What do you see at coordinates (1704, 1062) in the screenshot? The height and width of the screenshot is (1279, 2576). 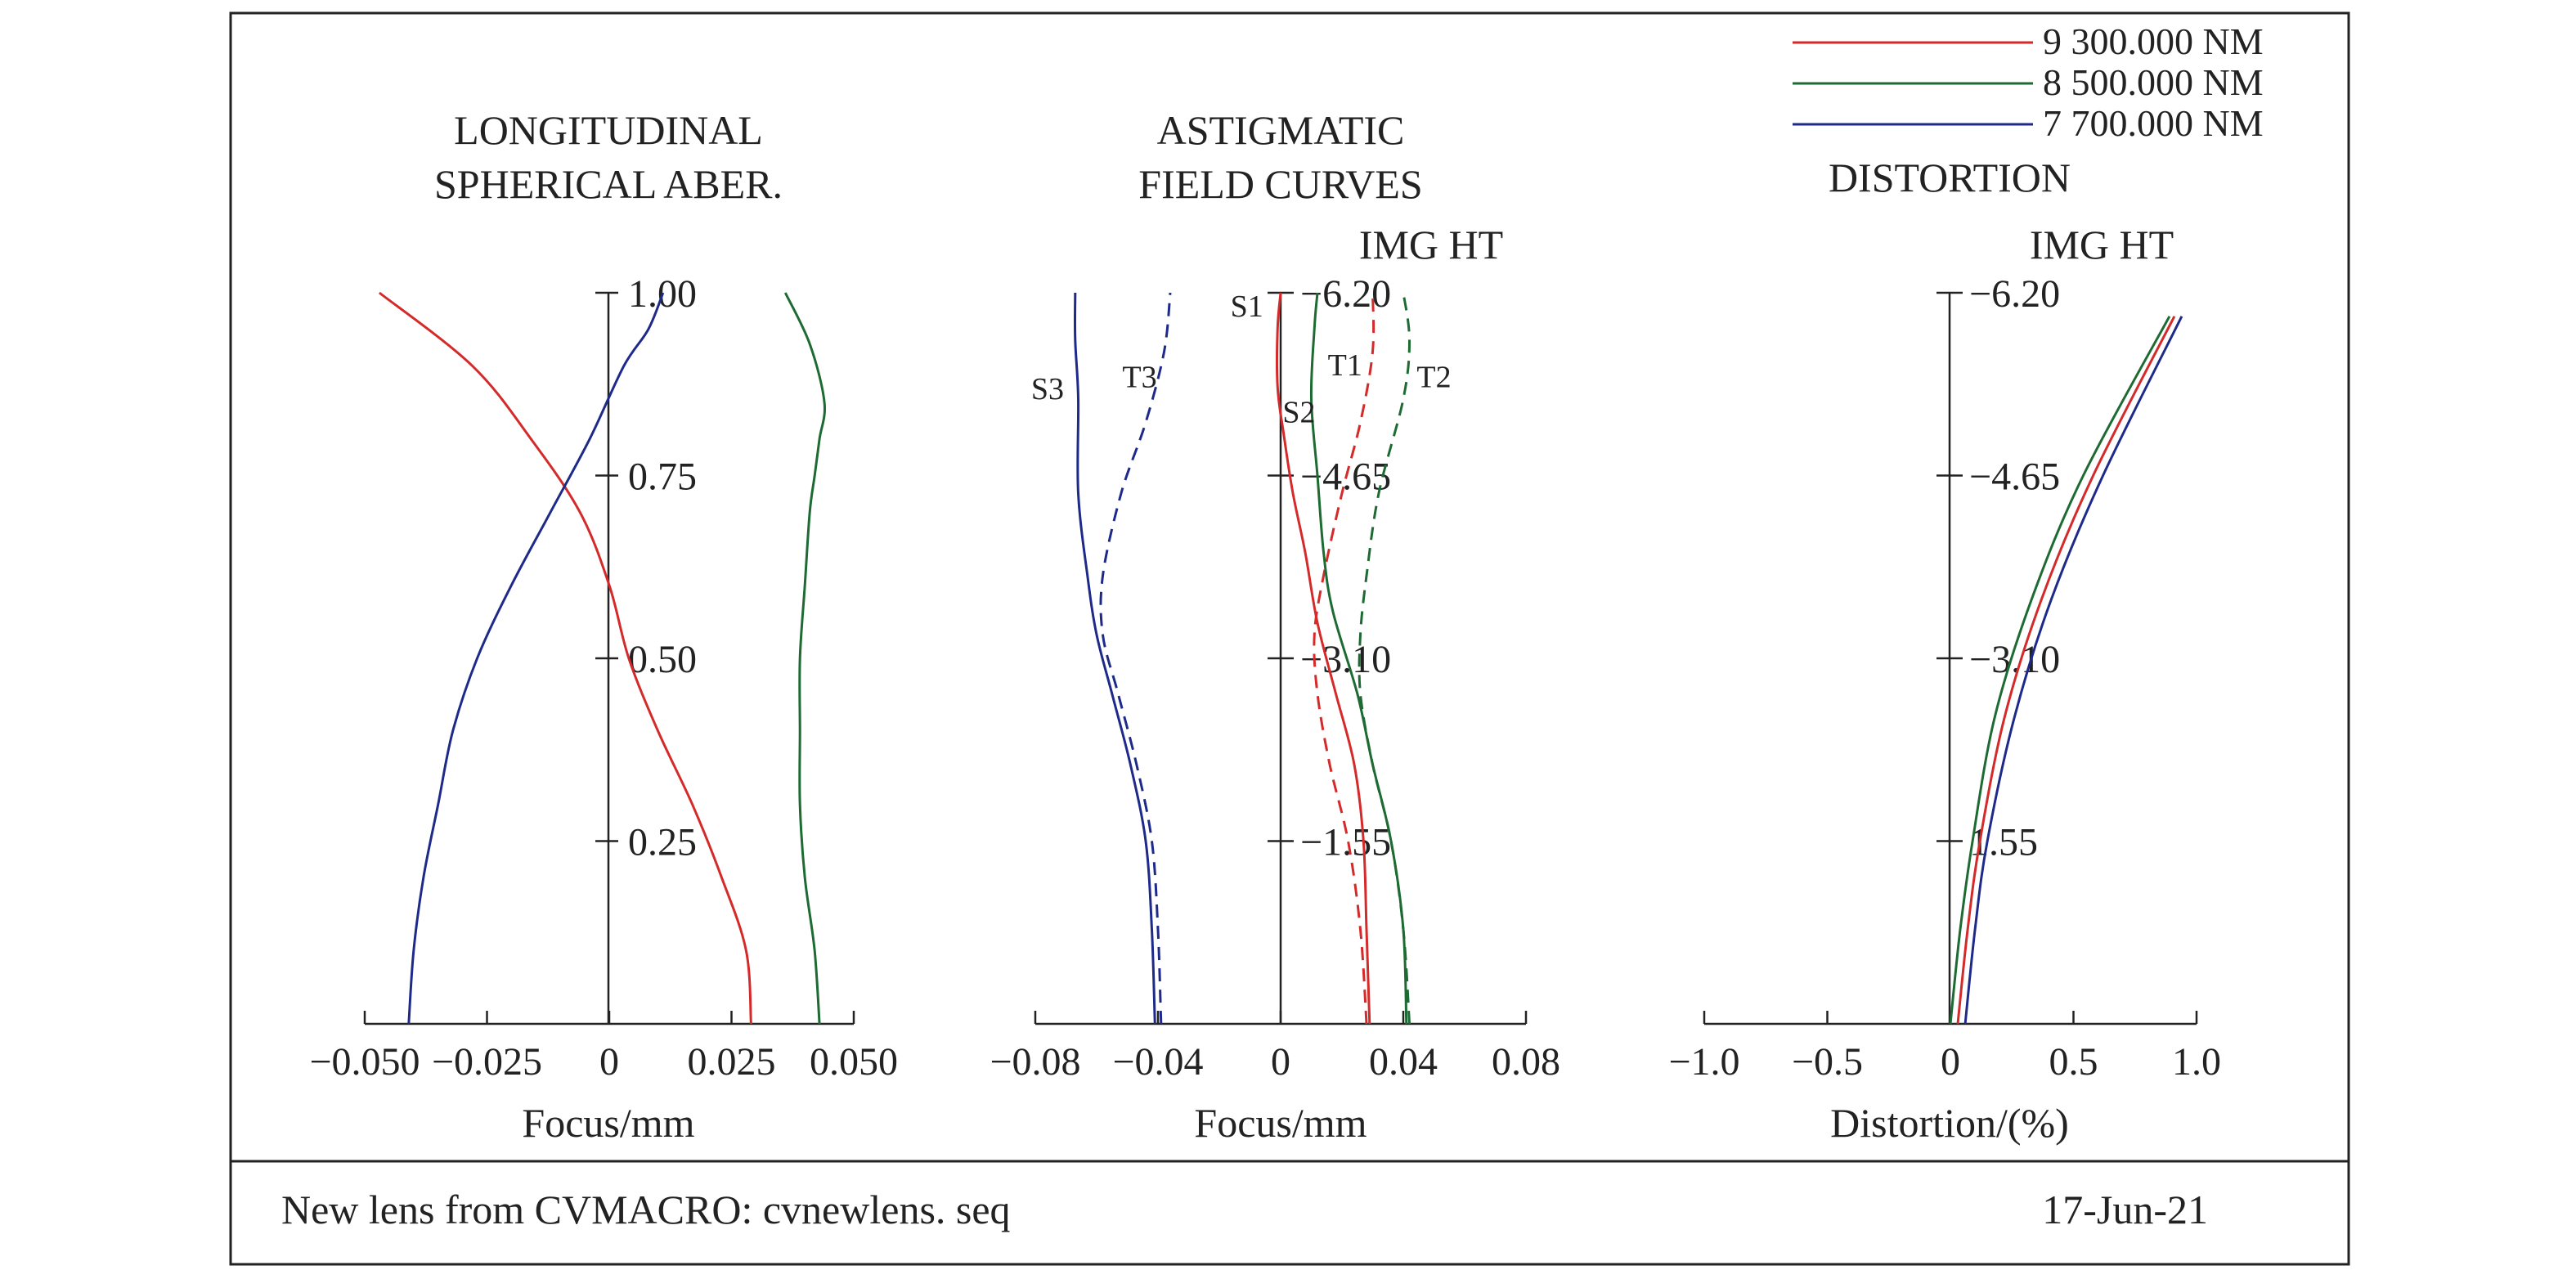 I see `distortion-x-tick-label: −1.0` at bounding box center [1704, 1062].